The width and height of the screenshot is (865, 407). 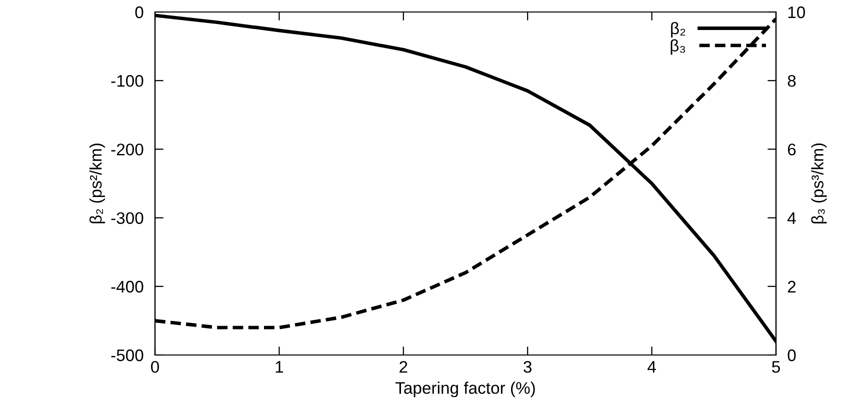 I want to click on y-tick-label: -200, so click(x=127, y=150).